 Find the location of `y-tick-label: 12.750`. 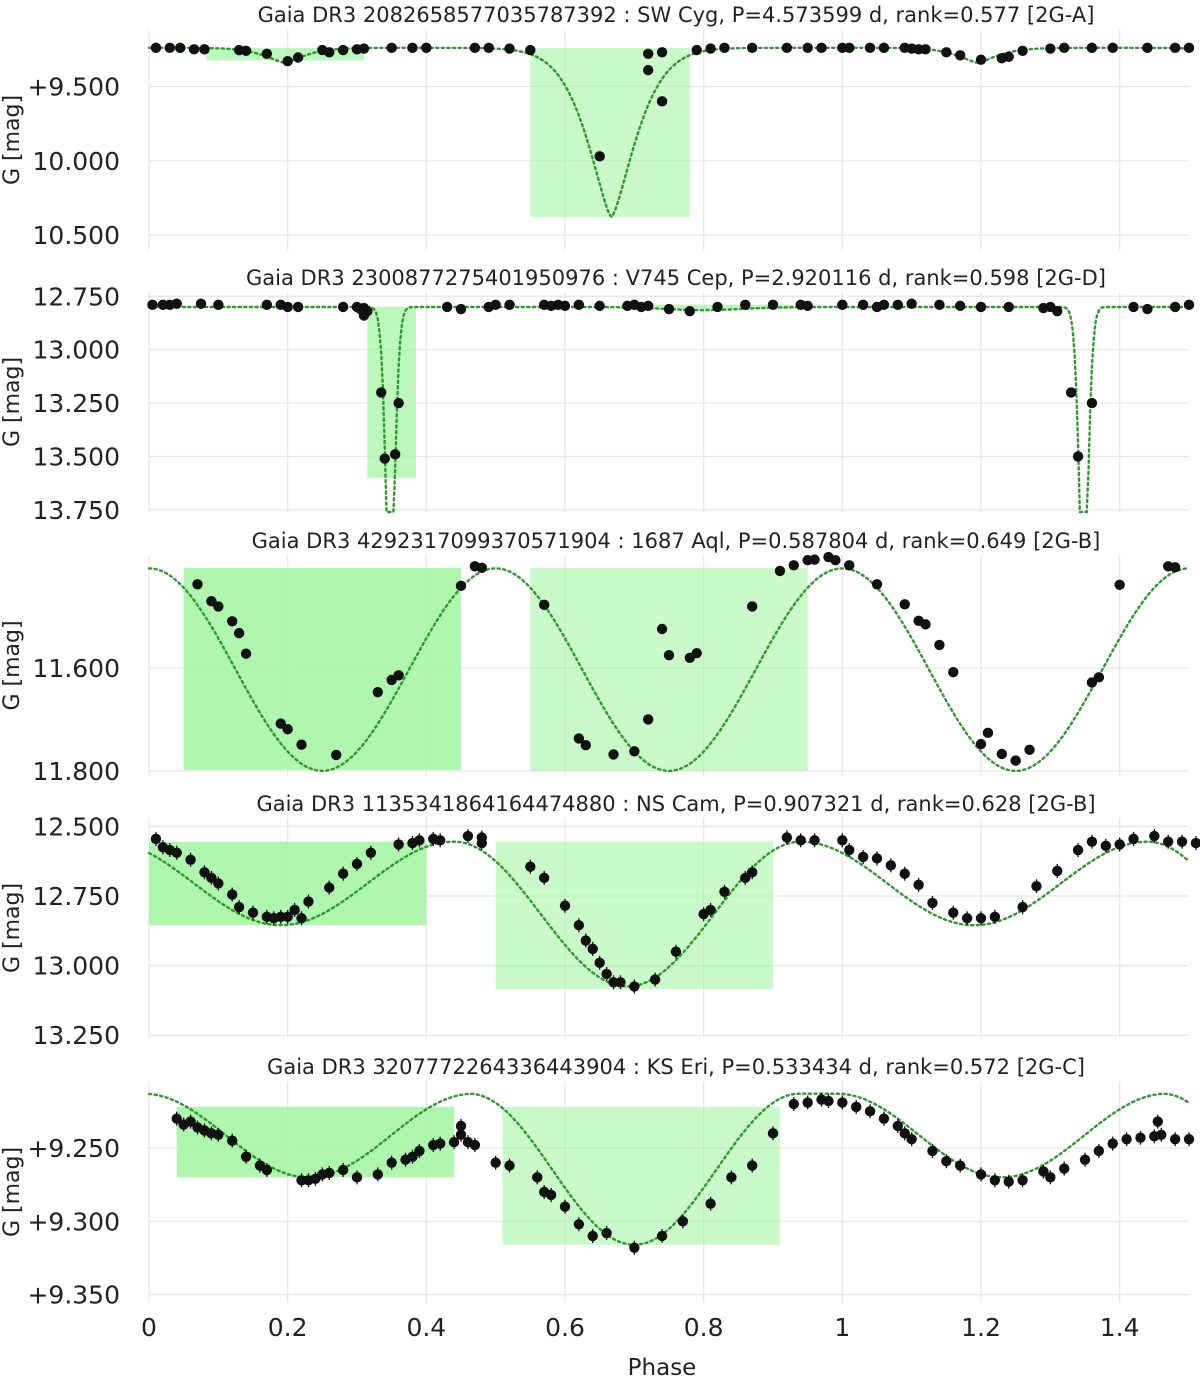

y-tick-label: 12.750 is located at coordinates (76, 896).